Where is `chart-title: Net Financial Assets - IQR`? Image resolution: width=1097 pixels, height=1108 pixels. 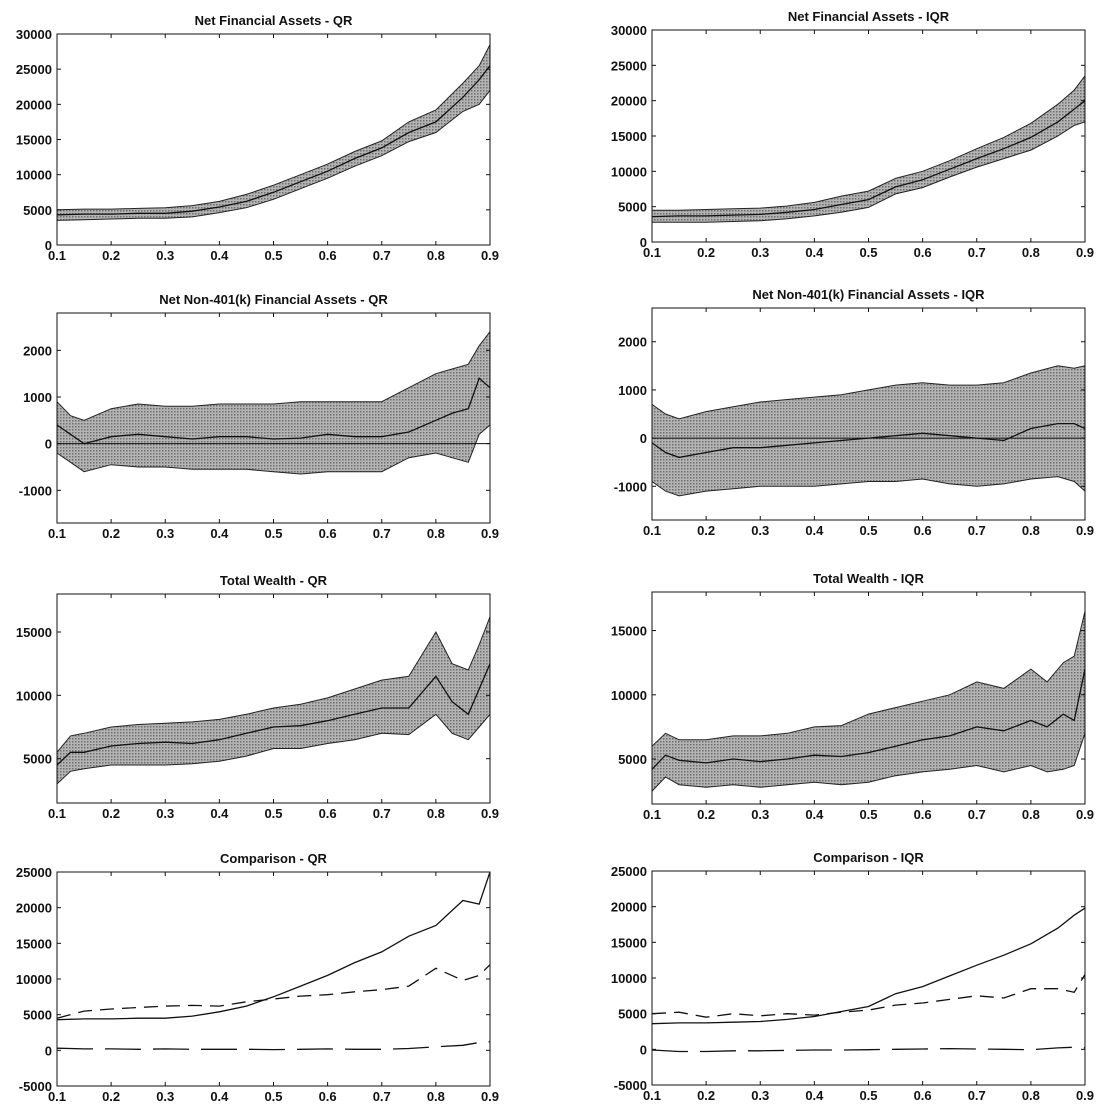
chart-title: Net Financial Assets - IQR is located at coordinates (869, 16).